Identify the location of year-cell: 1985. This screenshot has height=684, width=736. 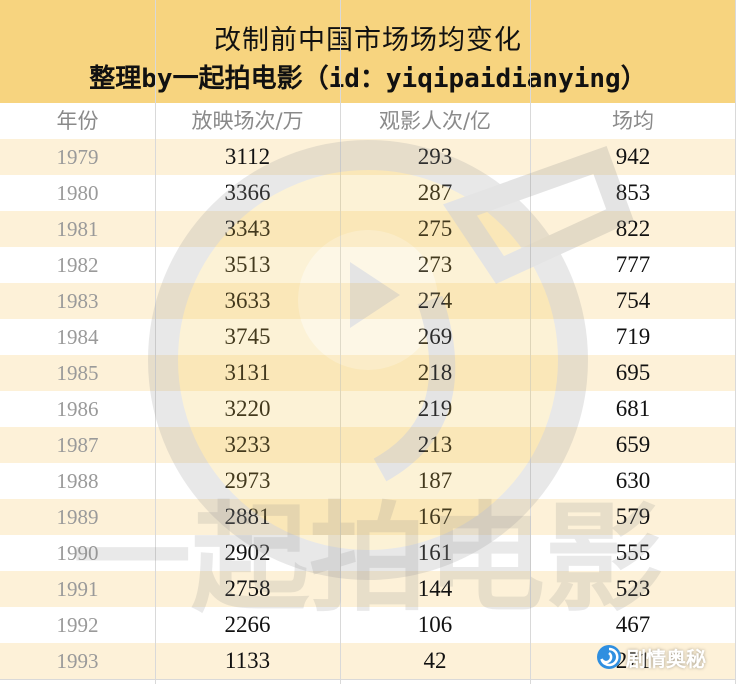
(77, 373).